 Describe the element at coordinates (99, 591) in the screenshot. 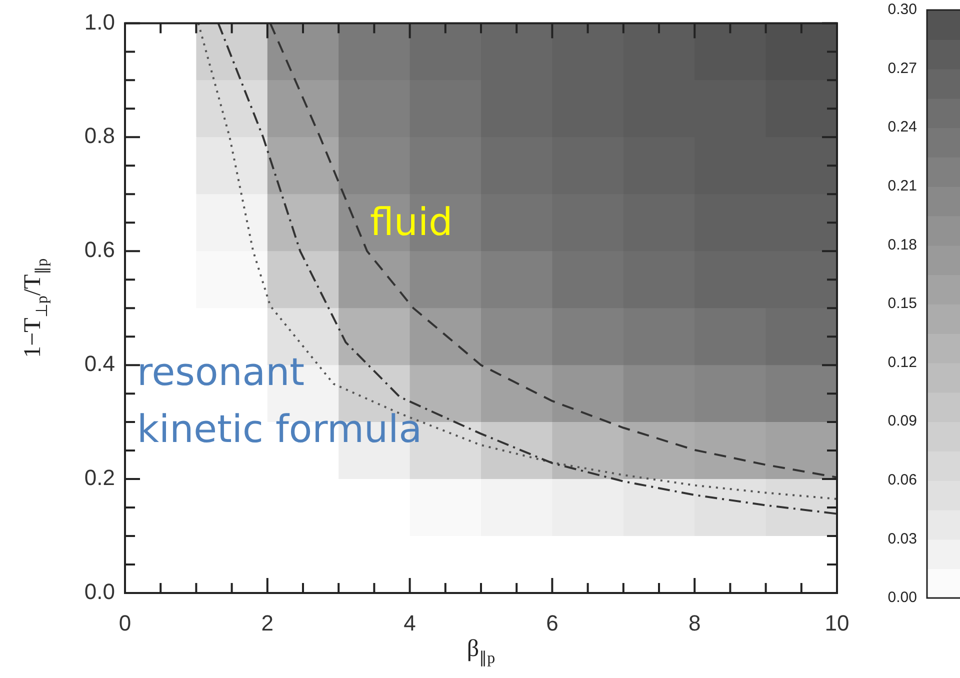

I see `y-tick-label: 0.0` at that location.